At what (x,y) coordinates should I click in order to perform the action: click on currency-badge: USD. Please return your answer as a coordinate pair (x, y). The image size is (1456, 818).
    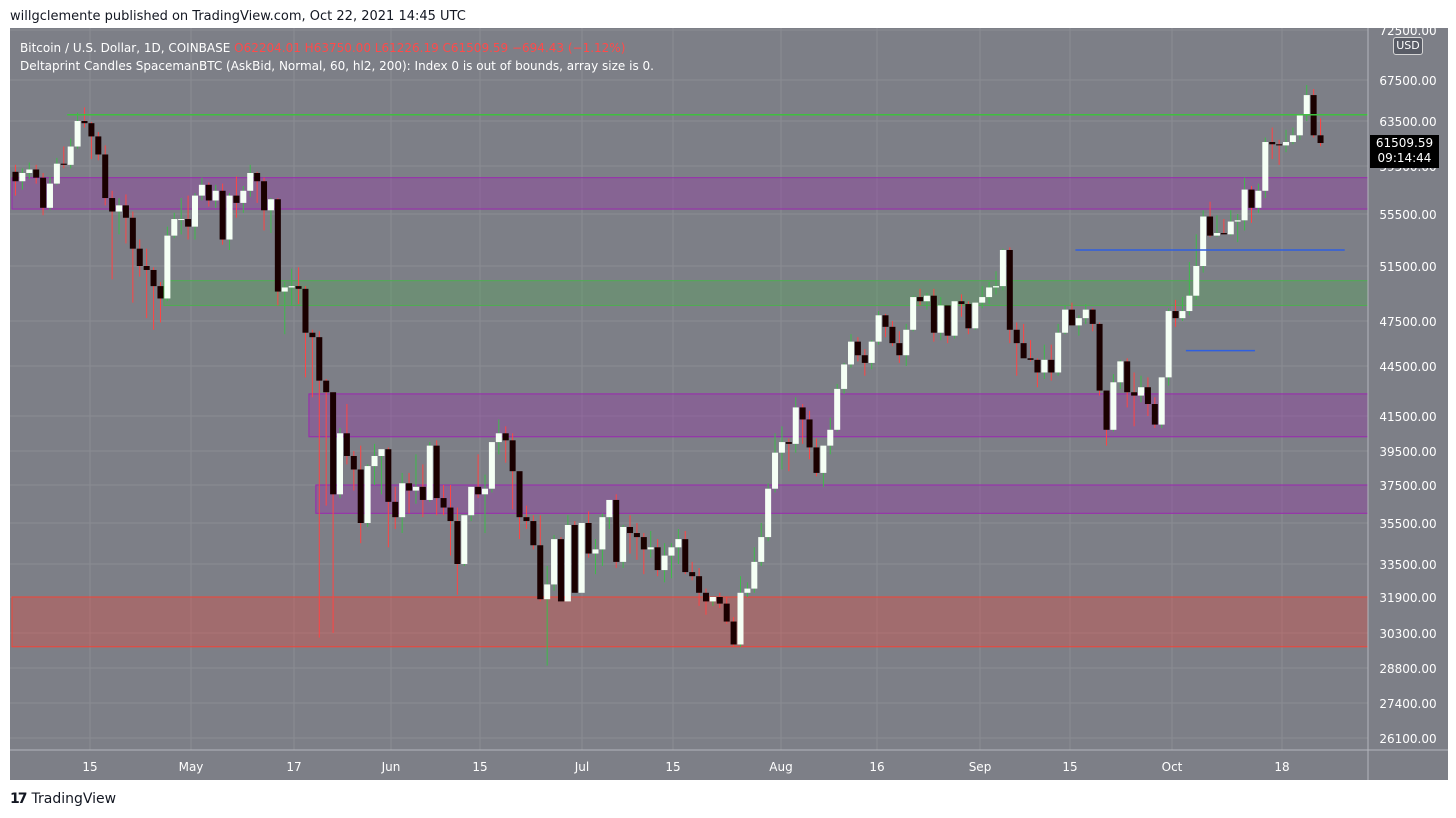
    Looking at the image, I should click on (1408, 46).